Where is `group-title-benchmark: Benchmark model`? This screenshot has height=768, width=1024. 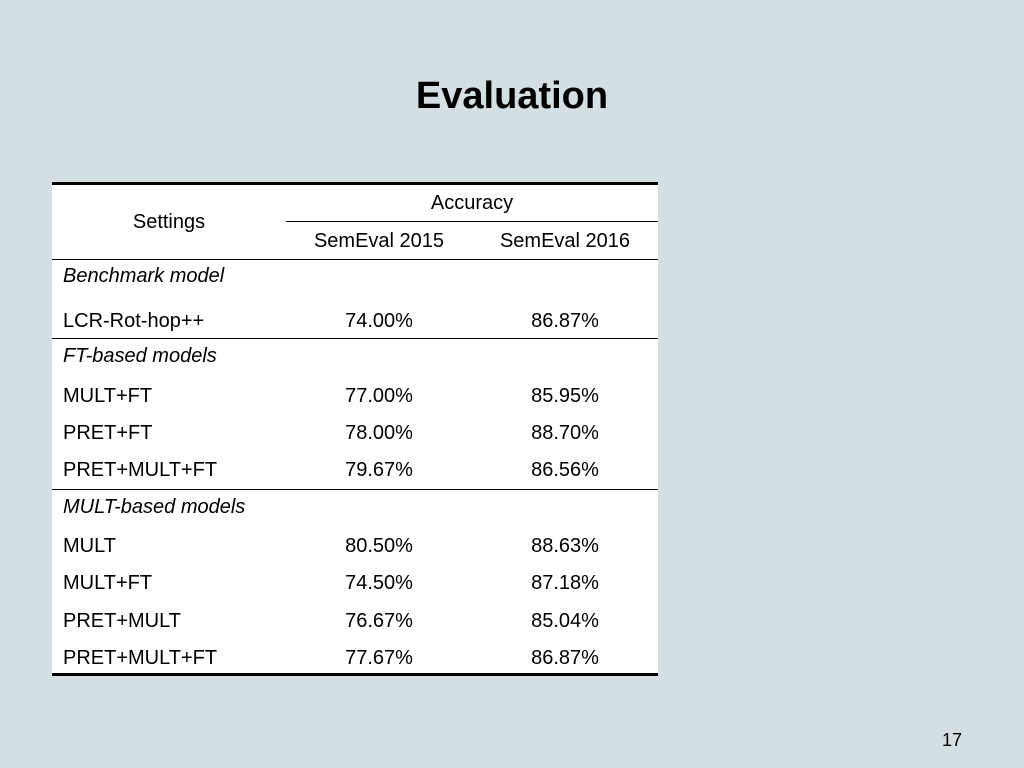
group-title-benchmark: Benchmark model is located at coordinates (144, 276).